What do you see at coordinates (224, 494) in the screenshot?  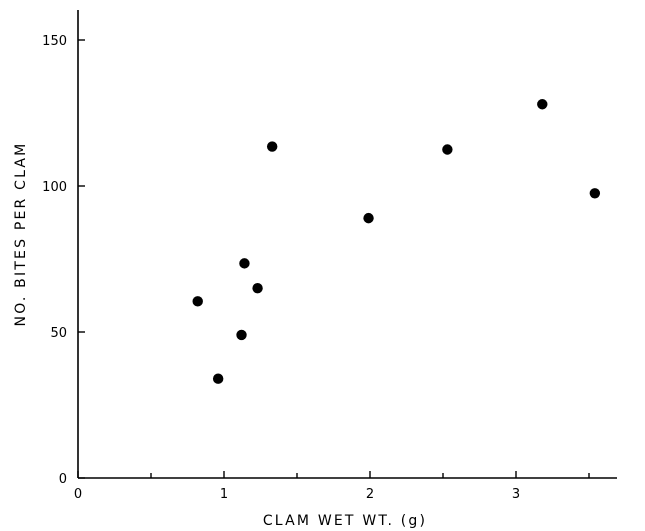 I see `x-tick-label: 1` at bounding box center [224, 494].